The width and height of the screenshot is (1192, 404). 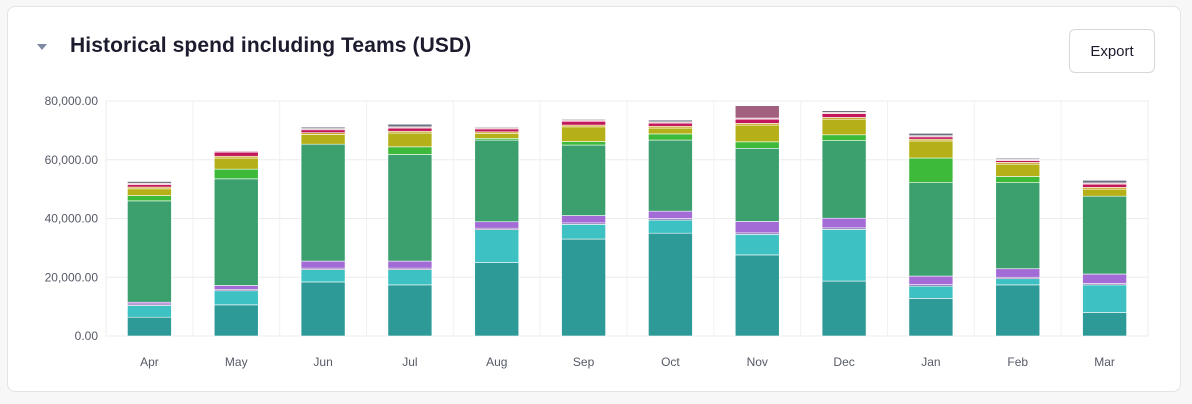 I want to click on x-tick-label: Oct, so click(x=670, y=362).